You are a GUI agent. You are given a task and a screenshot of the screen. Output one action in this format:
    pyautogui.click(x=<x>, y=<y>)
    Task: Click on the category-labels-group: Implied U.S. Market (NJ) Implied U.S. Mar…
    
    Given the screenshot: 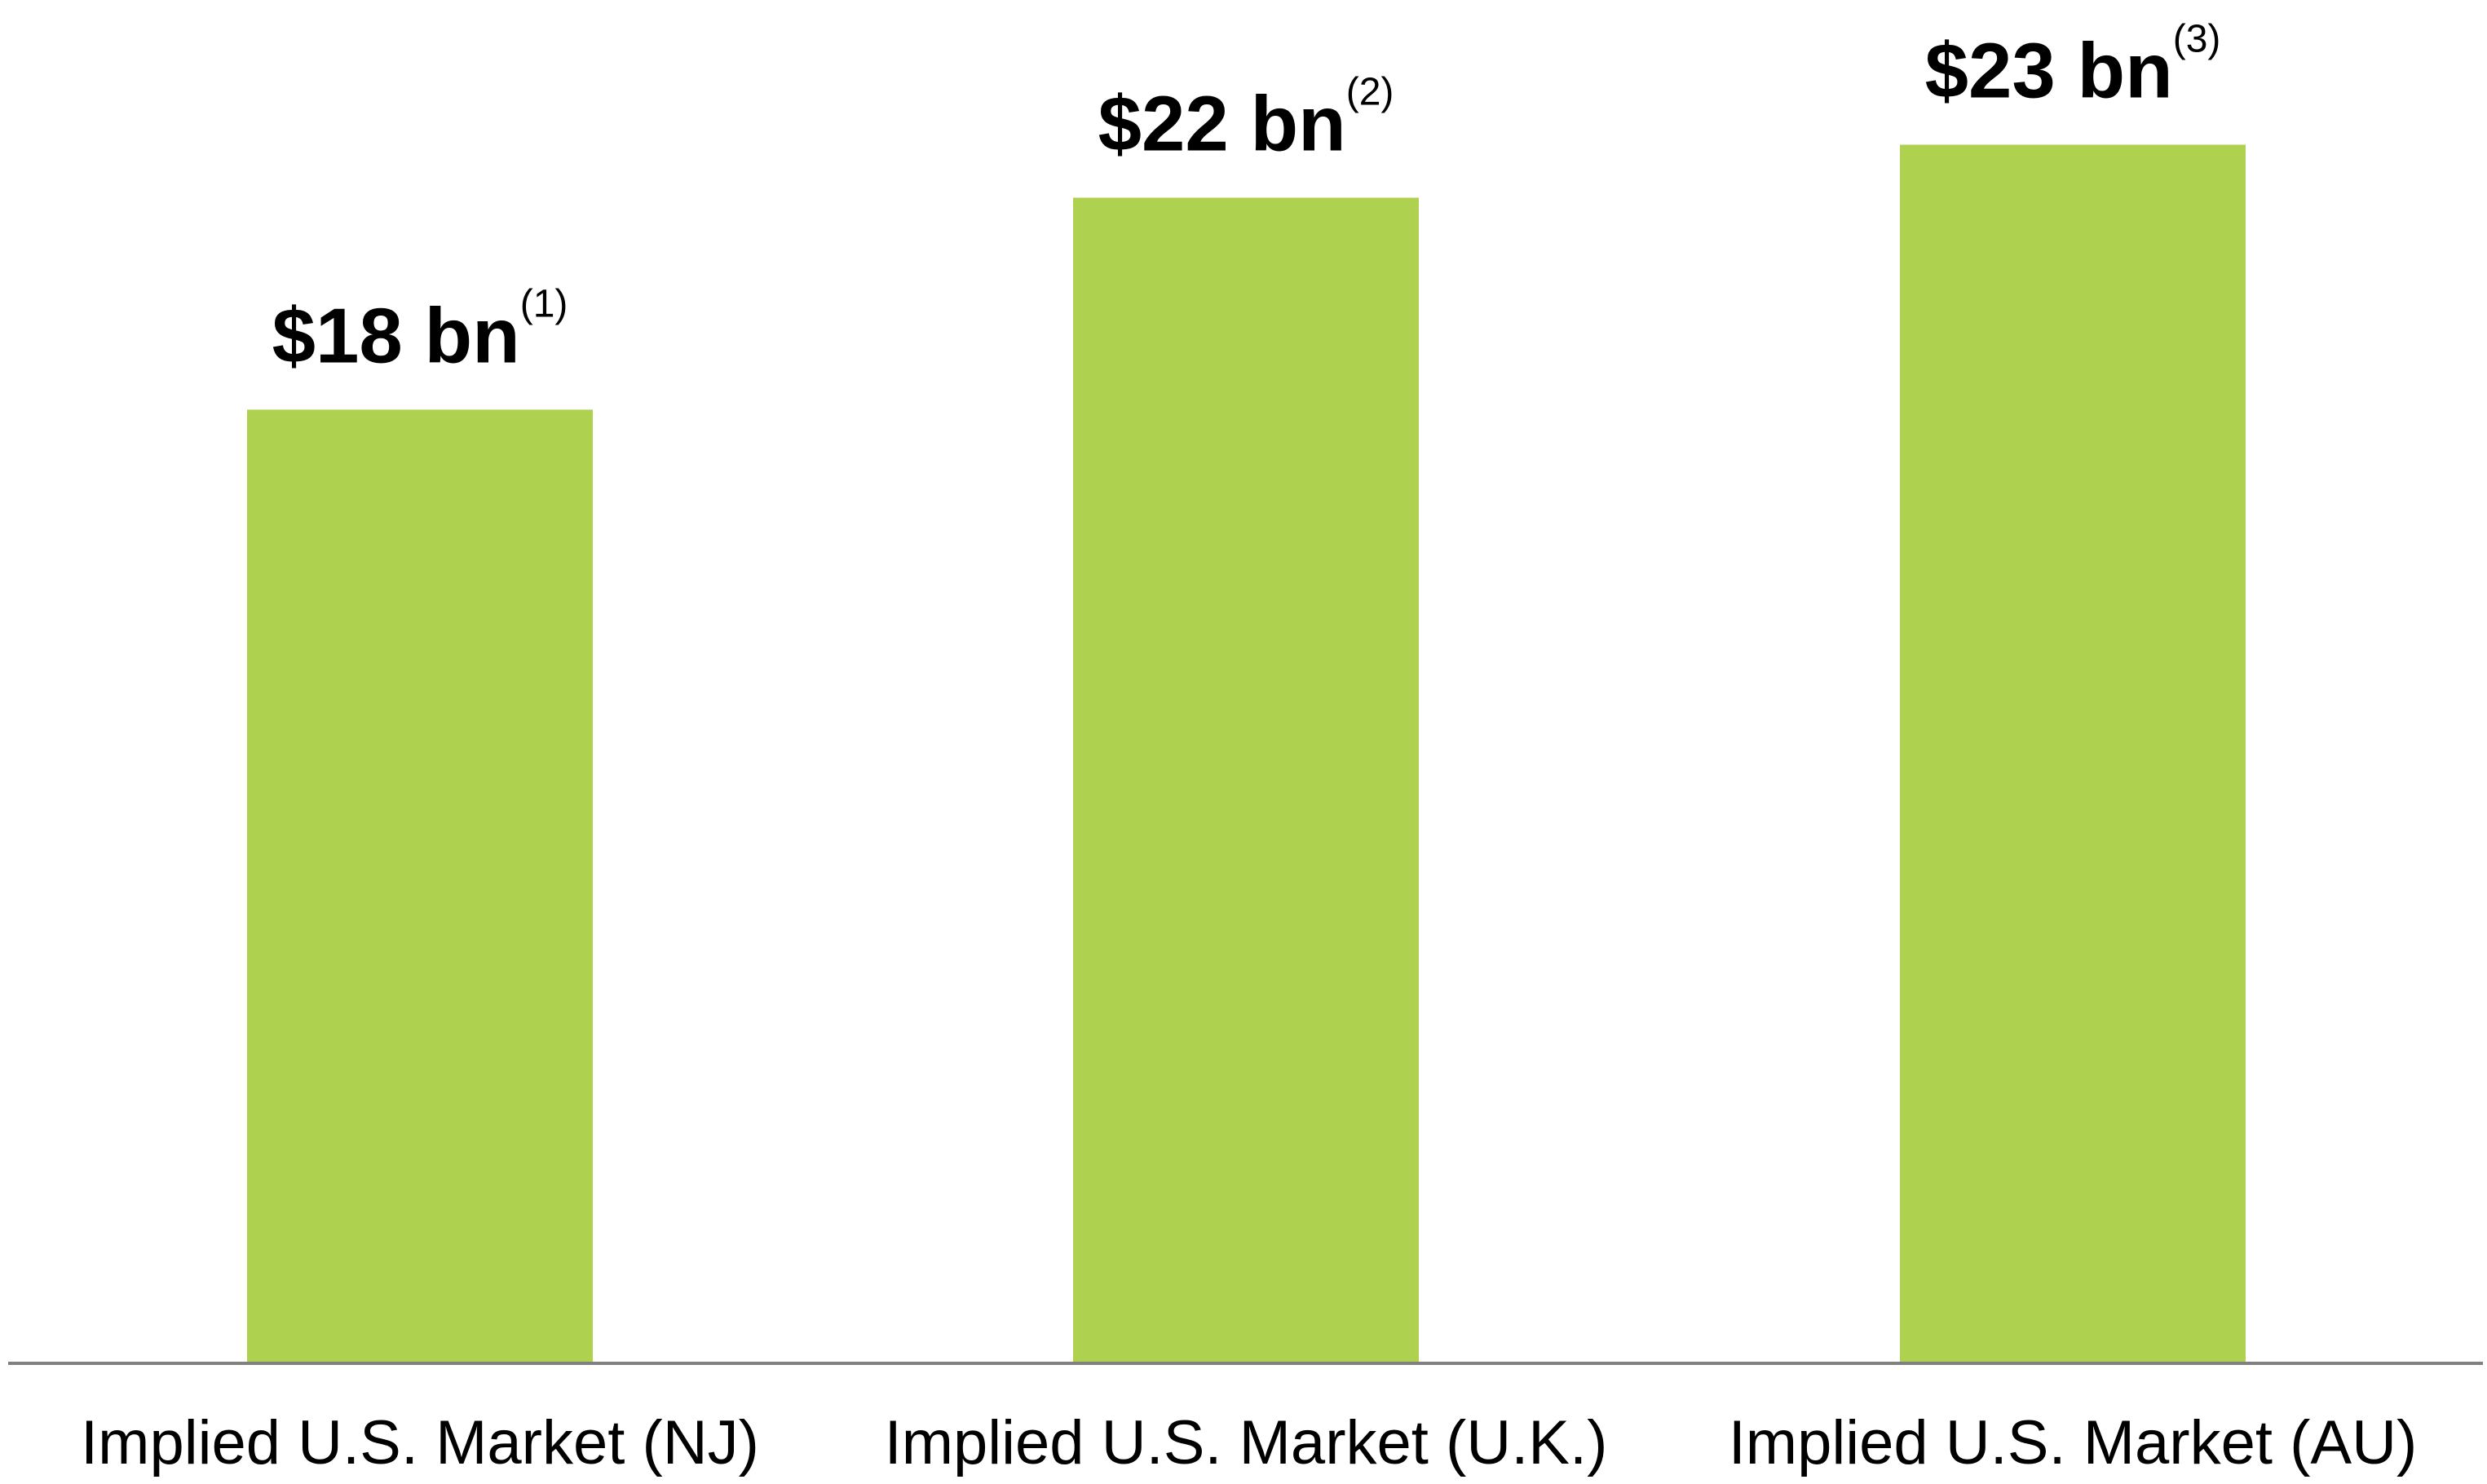 What is the action you would take?
    pyautogui.click(x=1249, y=1442)
    